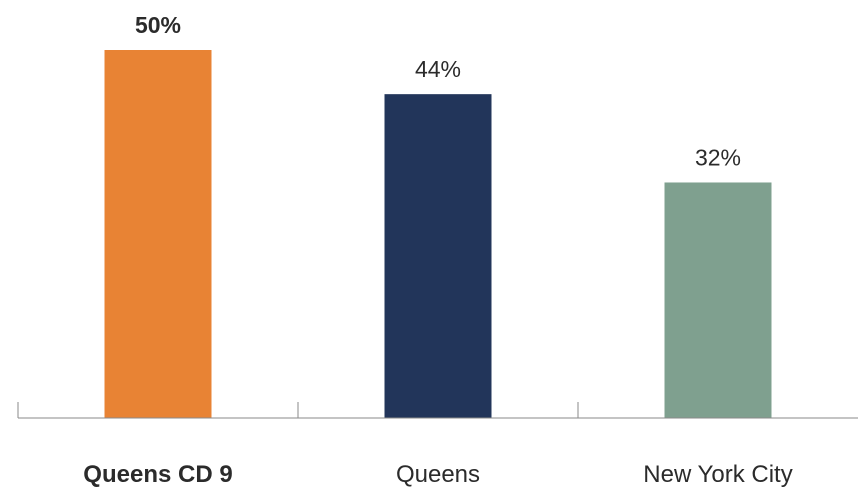  What do you see at coordinates (717, 474) in the screenshot?
I see `category-label-new-york-city: New York City` at bounding box center [717, 474].